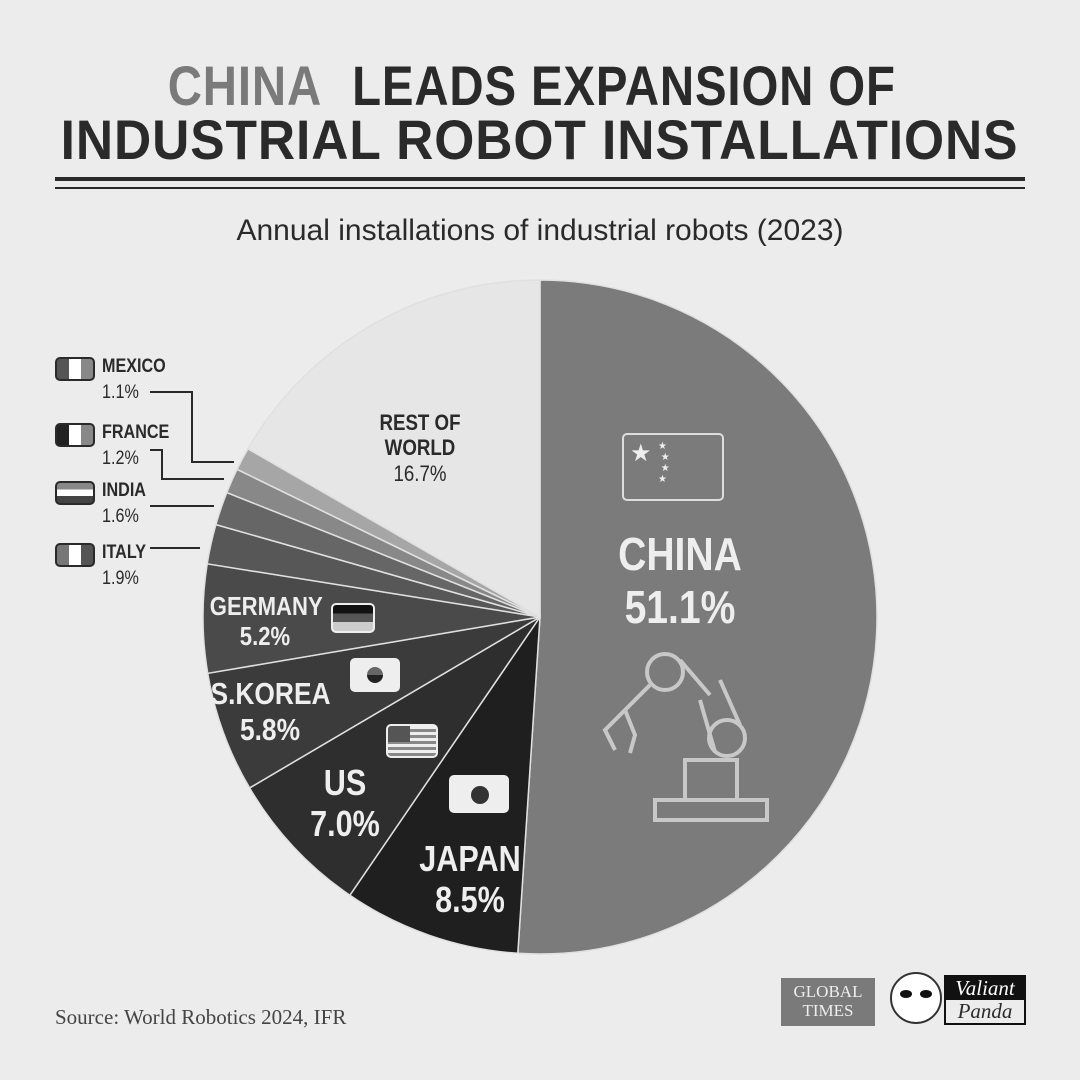  What do you see at coordinates (345, 824) in the screenshot?
I see `us-value: 7.0%` at bounding box center [345, 824].